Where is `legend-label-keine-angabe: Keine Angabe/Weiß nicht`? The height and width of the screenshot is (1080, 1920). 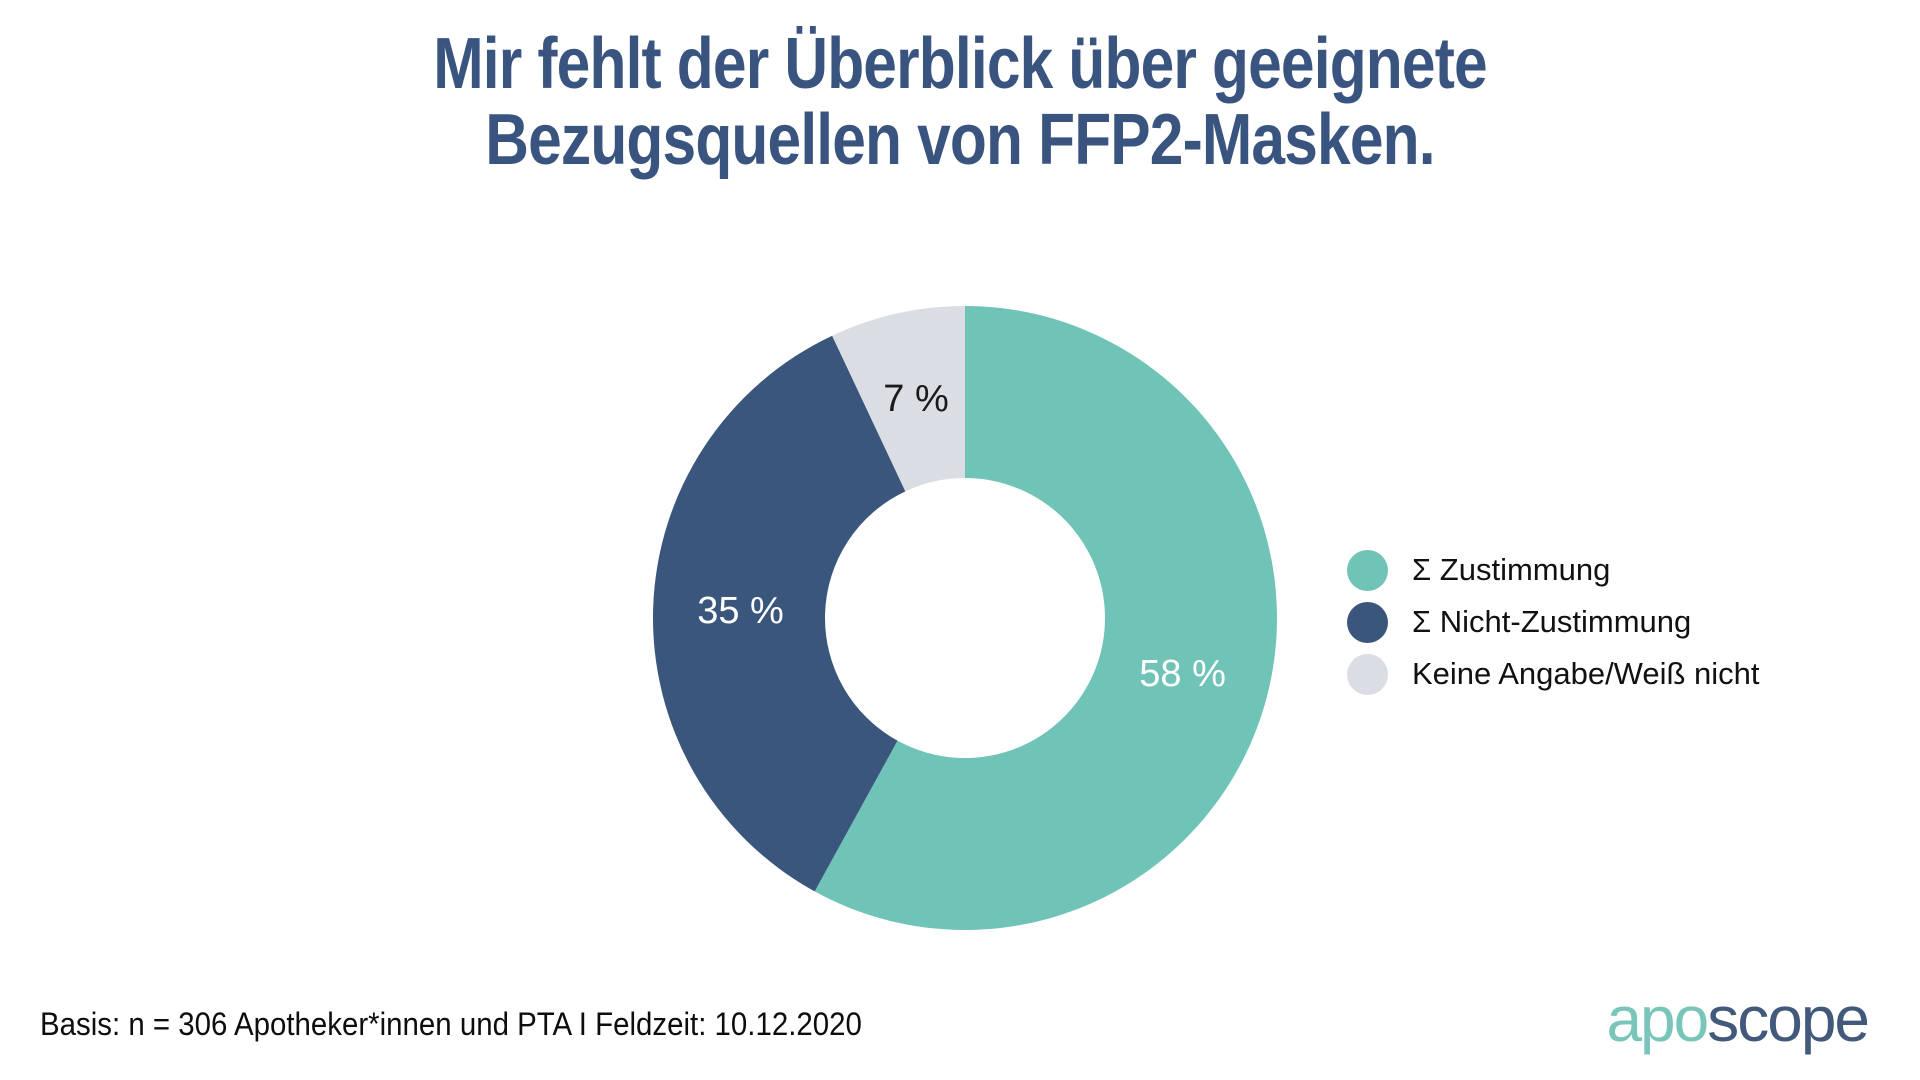
legend-label-keine-angabe: Keine Angabe/Weiß nicht is located at coordinates (1586, 673).